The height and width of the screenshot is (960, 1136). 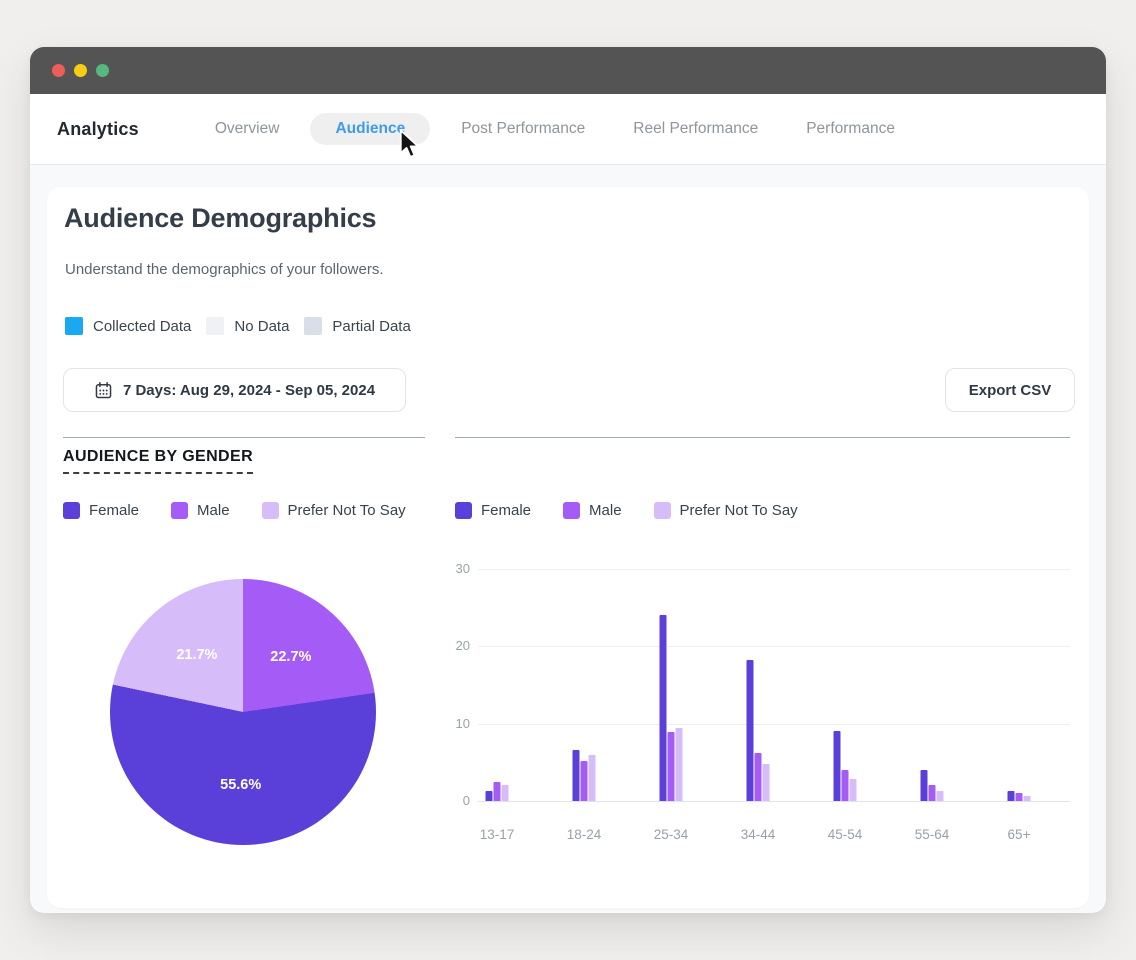 I want to click on y-axis-label-30: 30, so click(x=462, y=568).